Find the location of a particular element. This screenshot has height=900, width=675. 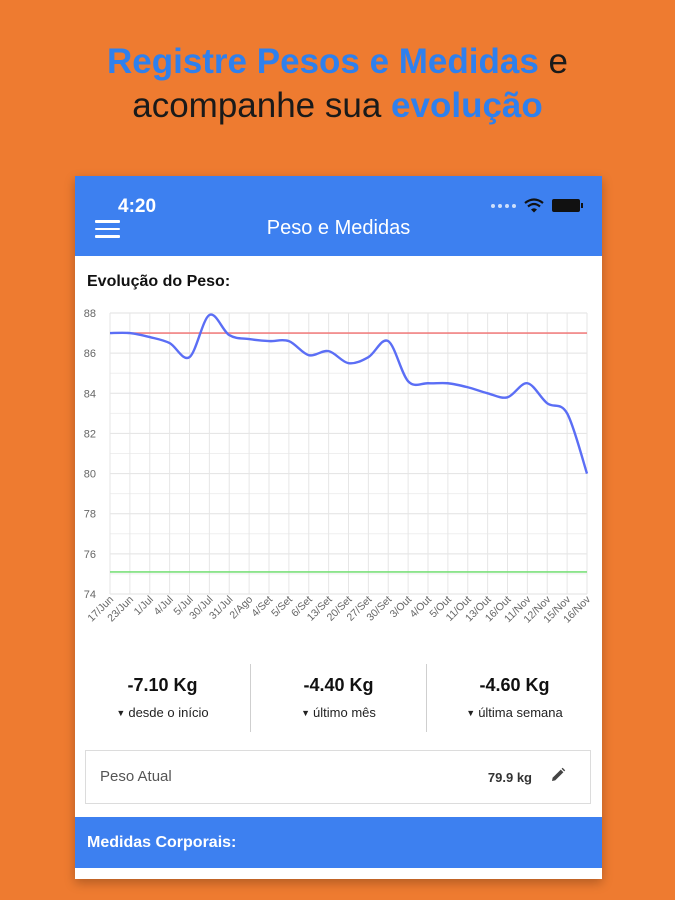

headline-line-1: Registre Pesos e Medidas e is located at coordinates (337, 62).